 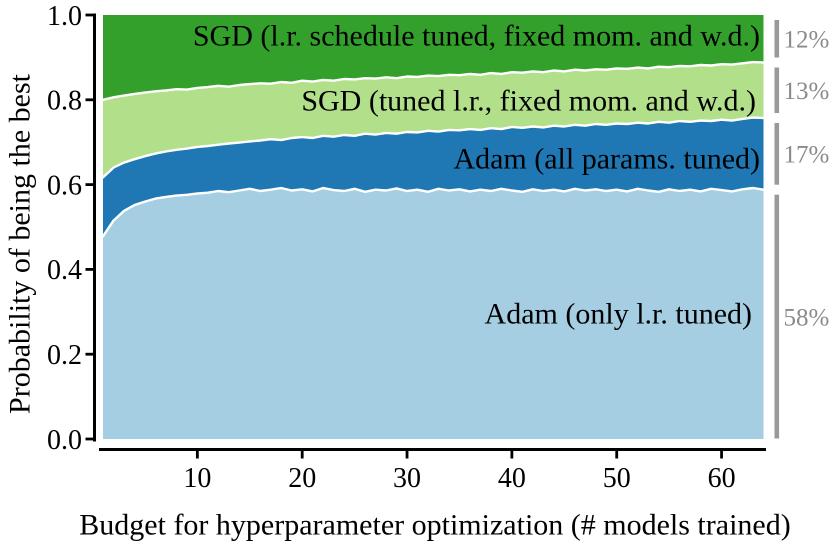 What do you see at coordinates (807, 91) in the screenshot?
I see `share-label-sgd-tuned-l-r-fixed-mom-and-w-d: 13%` at bounding box center [807, 91].